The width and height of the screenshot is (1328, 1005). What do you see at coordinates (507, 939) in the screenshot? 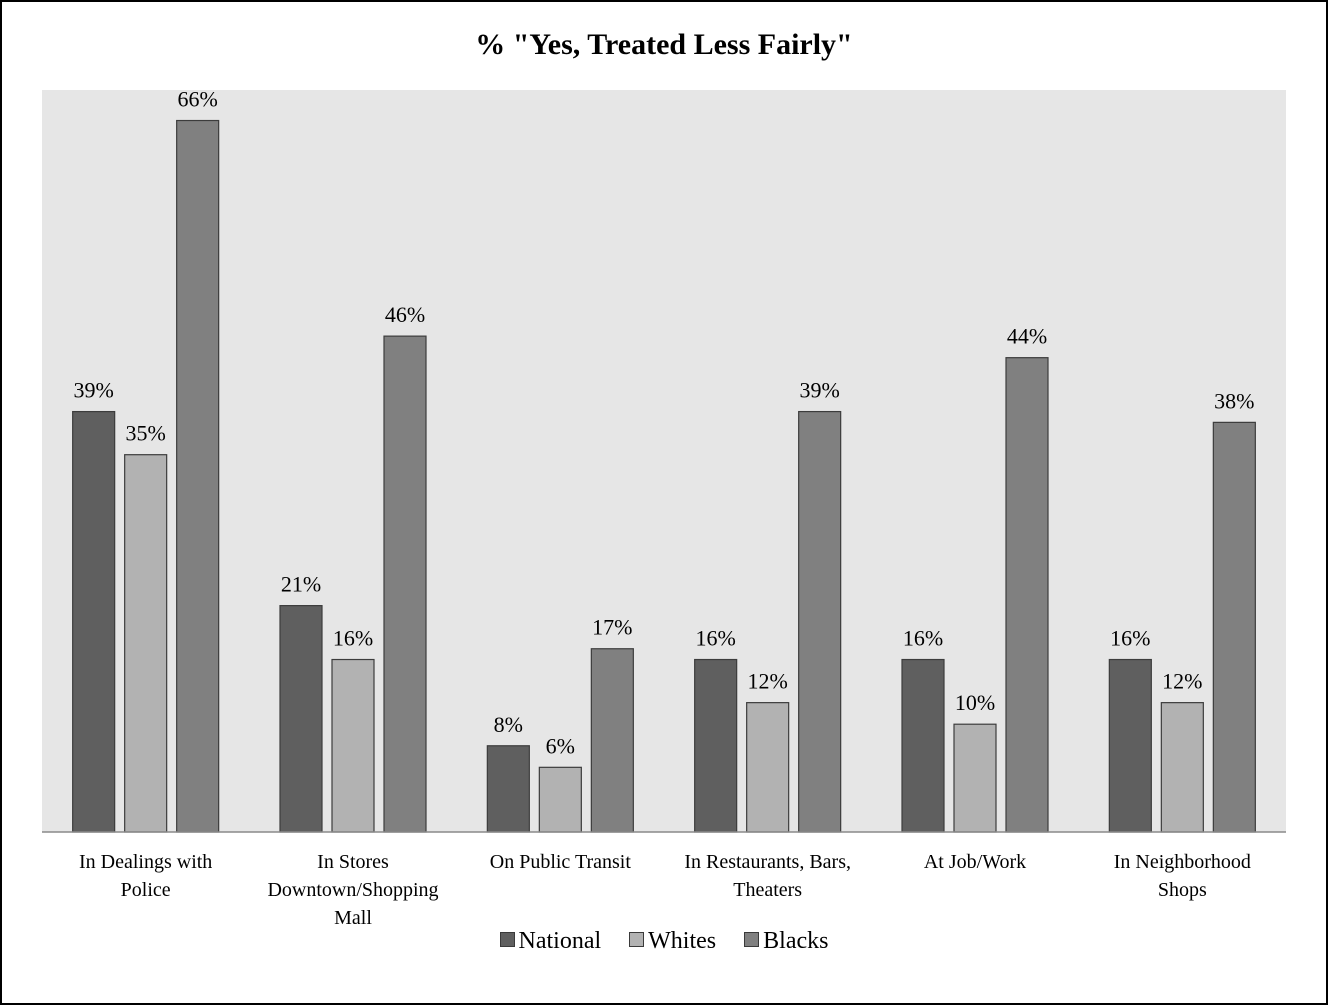
I see `legend-swatch-national` at bounding box center [507, 939].